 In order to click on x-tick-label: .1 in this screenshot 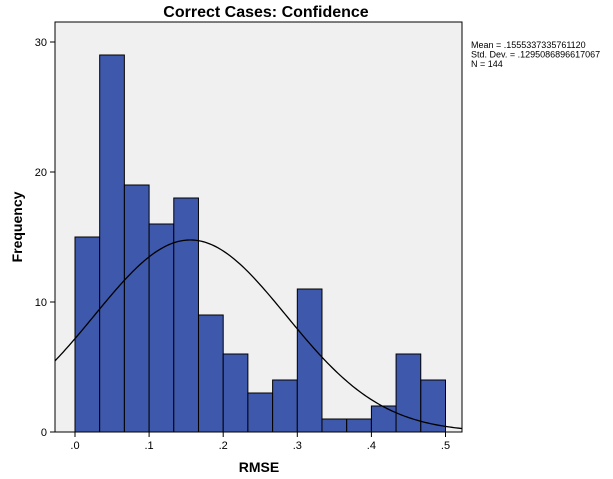, I will do `click(149, 446)`.